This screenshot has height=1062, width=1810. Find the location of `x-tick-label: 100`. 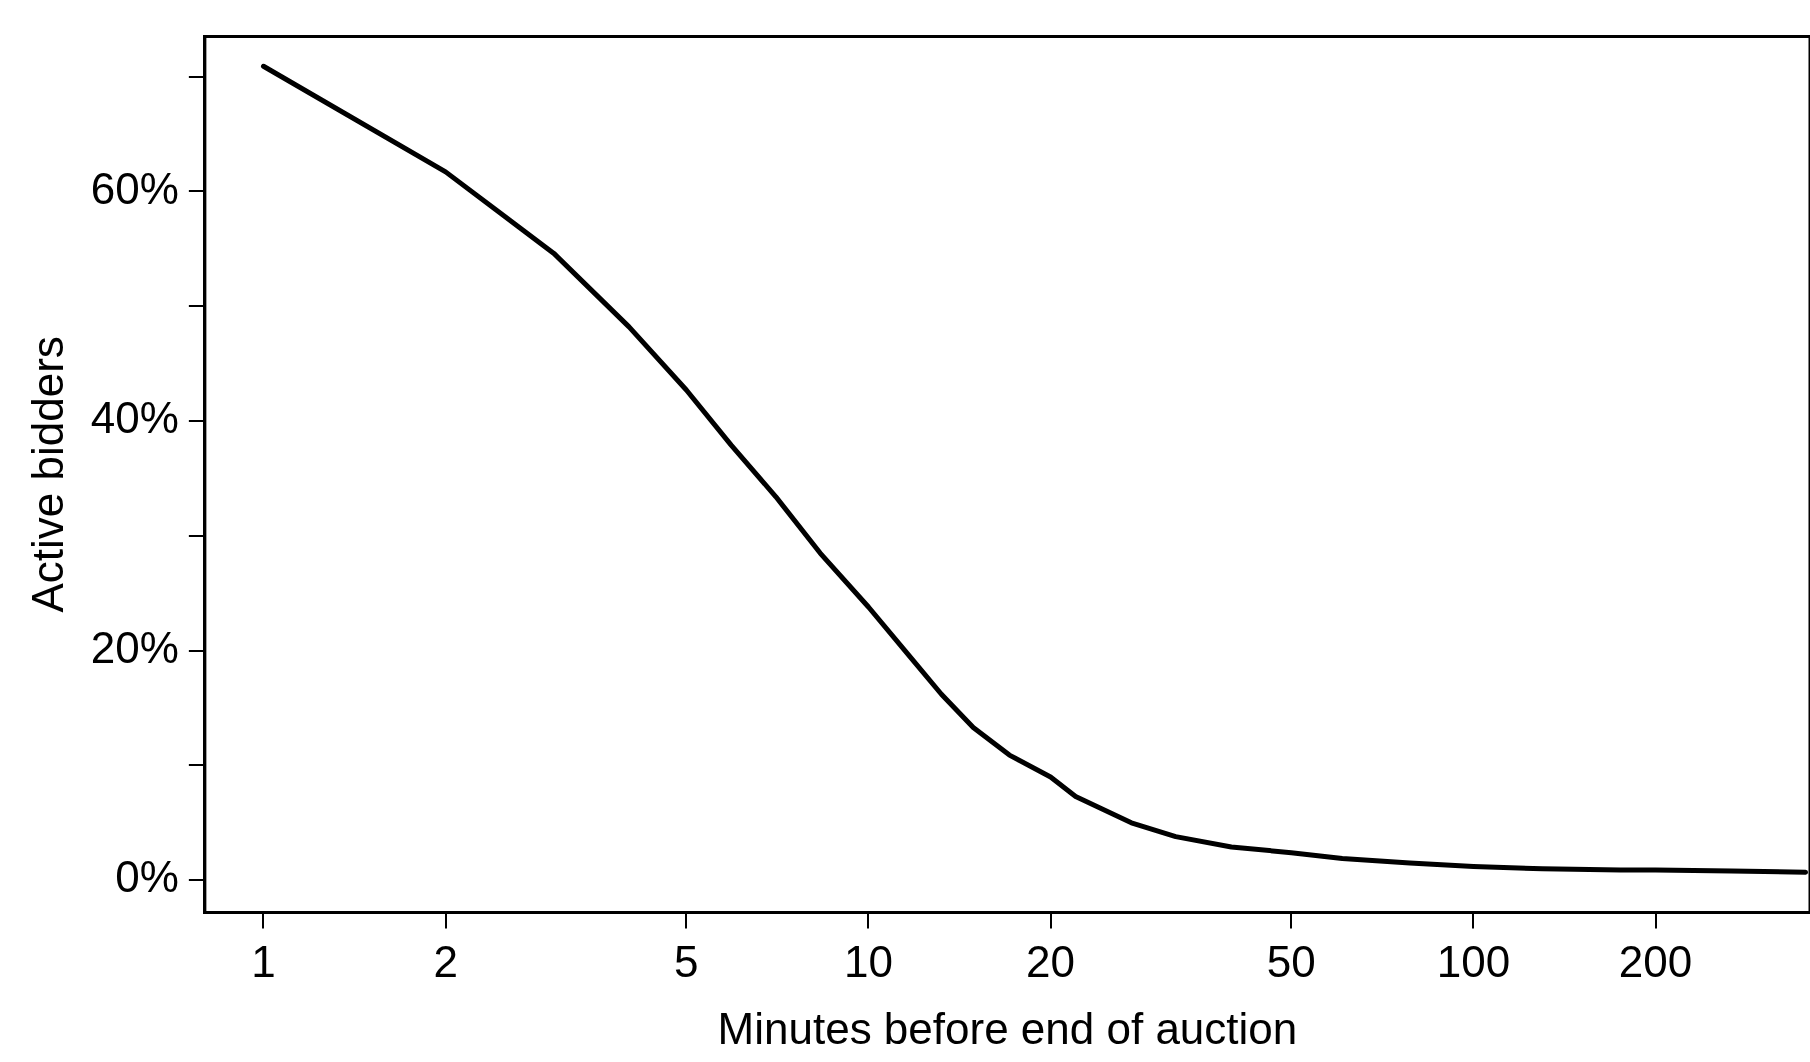

x-tick-label: 100 is located at coordinates (1473, 961).